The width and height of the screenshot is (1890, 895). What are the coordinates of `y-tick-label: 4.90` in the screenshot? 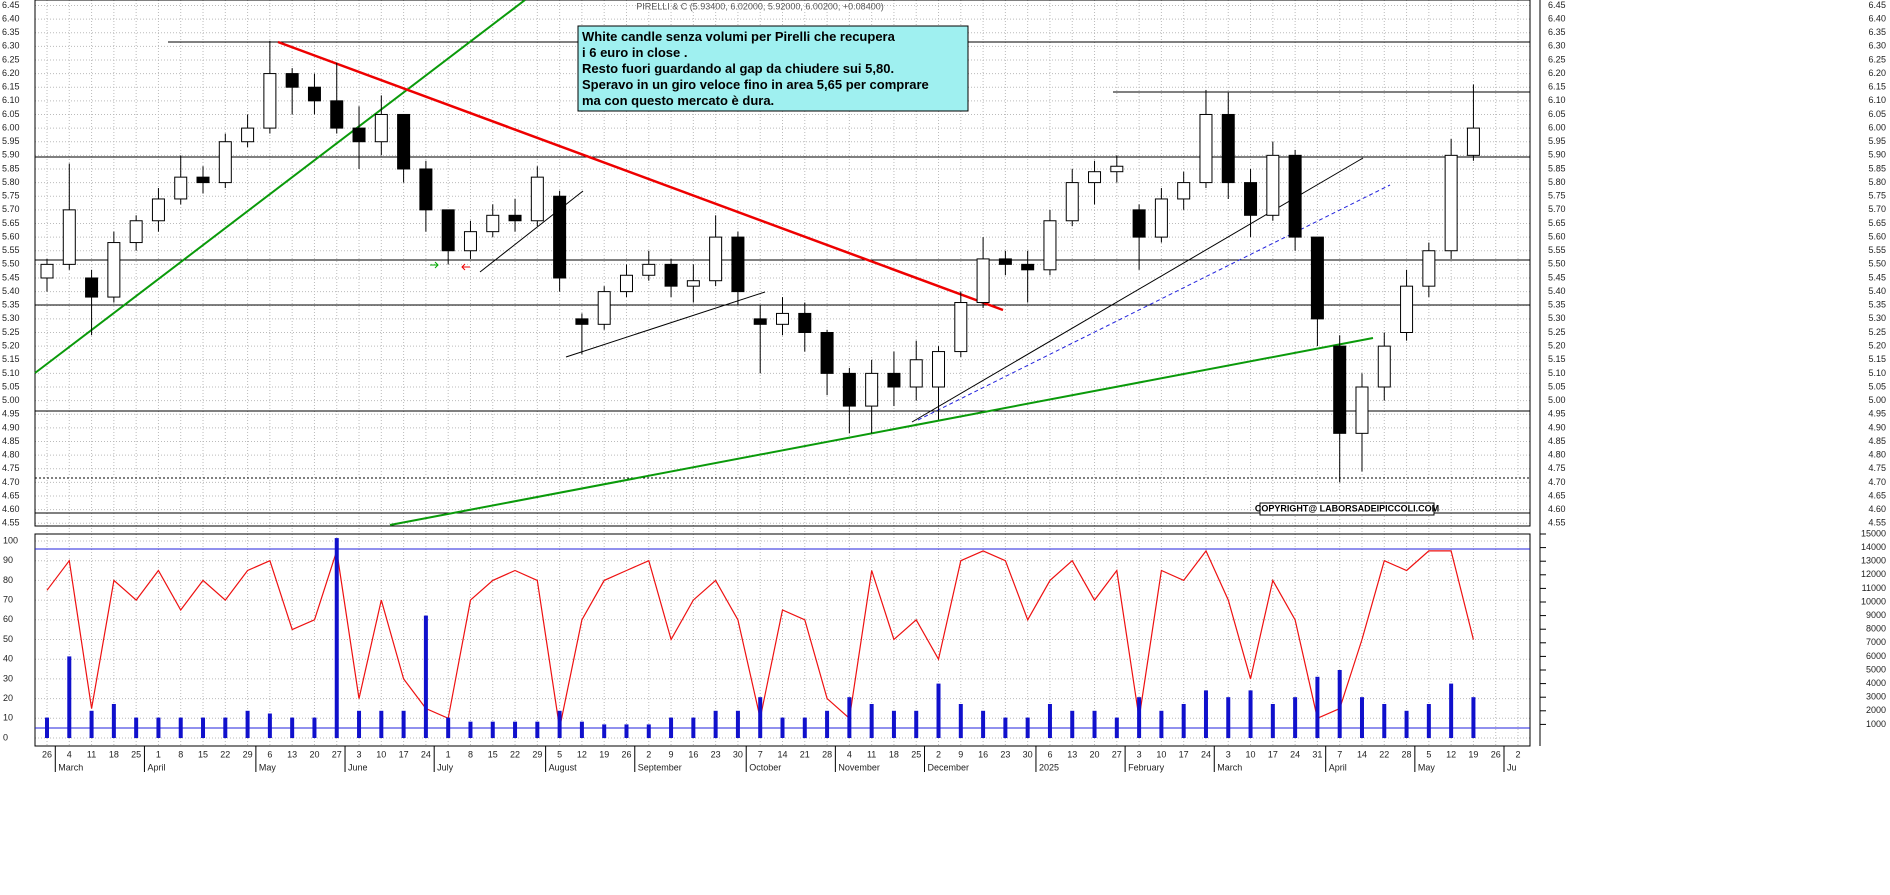 It's located at (11, 427).